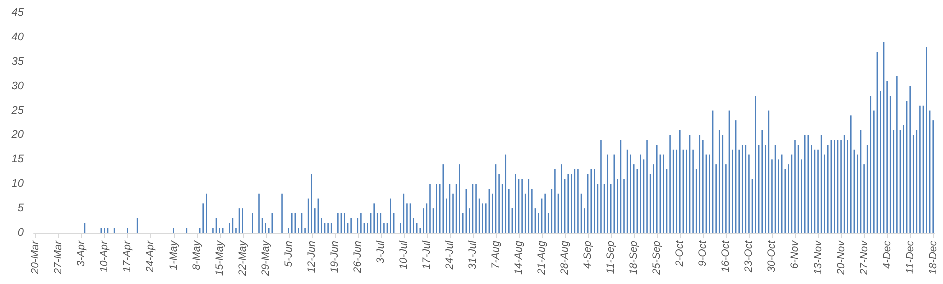 This screenshot has height=284, width=943. Describe the element at coordinates (404, 255) in the screenshot. I see `x-tick-label: 10-Jul` at that location.